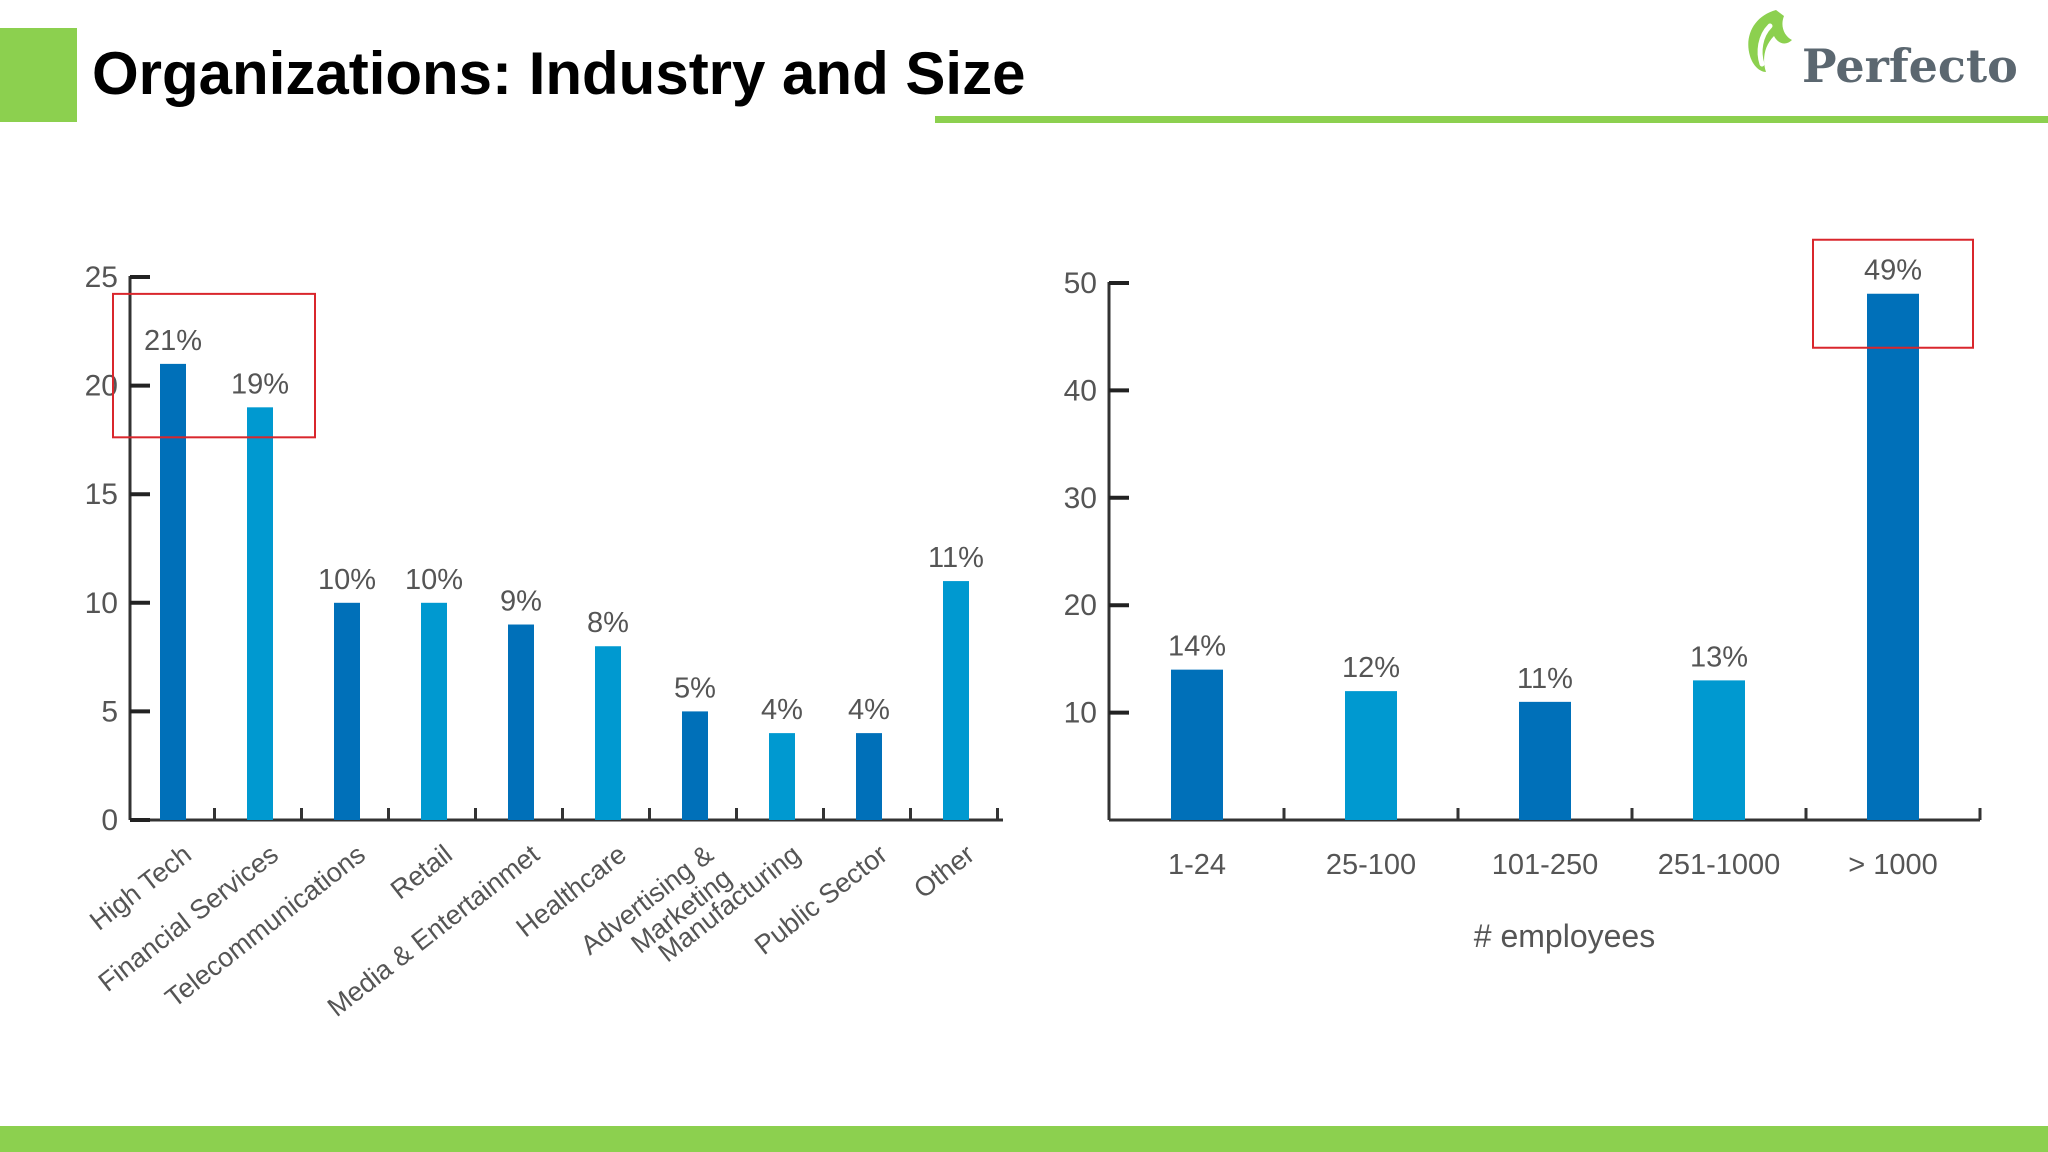 The image size is (2048, 1152). Describe the element at coordinates (38, 75) in the screenshot. I see `title-accent-block` at that location.